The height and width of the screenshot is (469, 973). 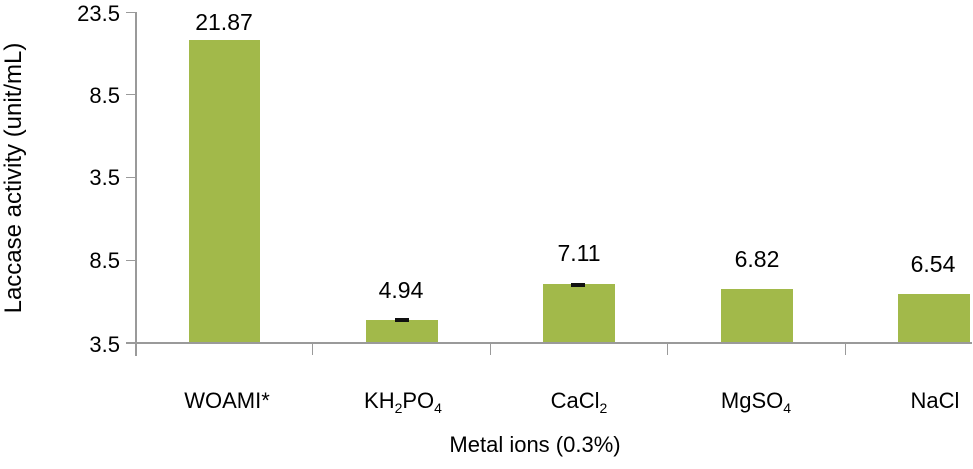 What do you see at coordinates (379, 400) in the screenshot?
I see `category-label-text: KH` at bounding box center [379, 400].